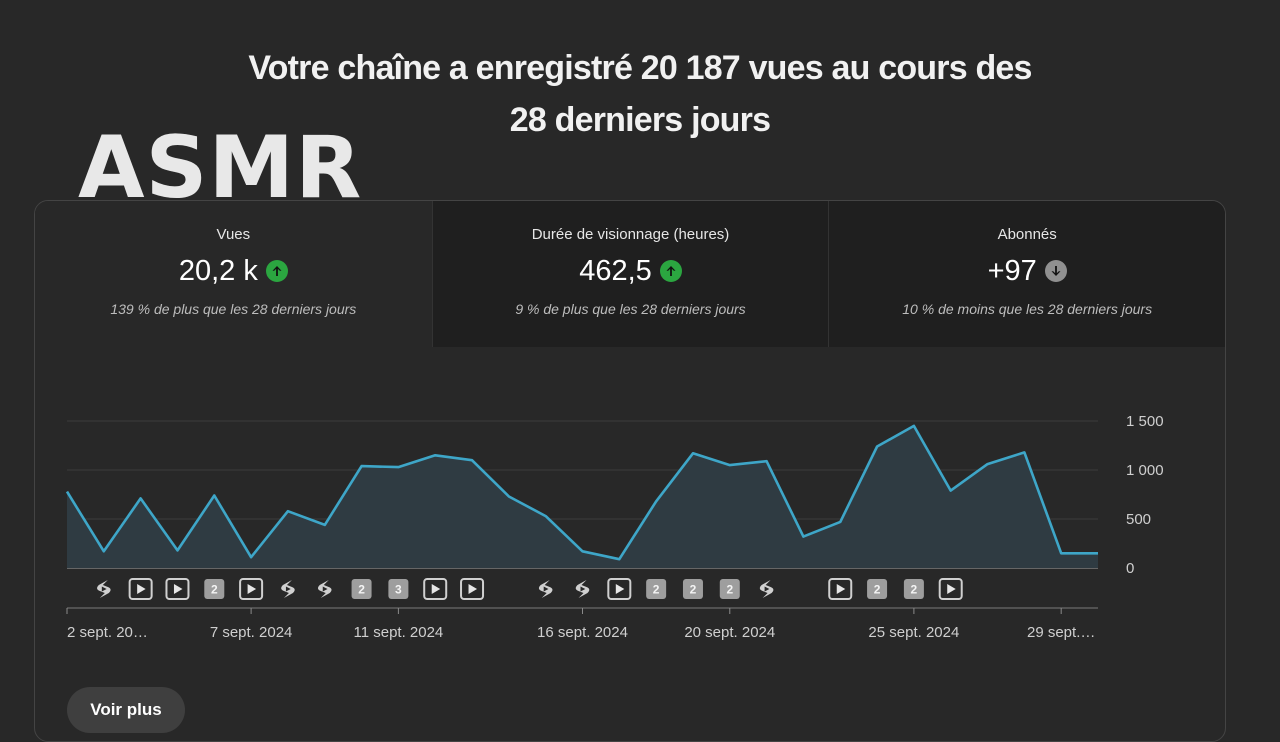 The width and height of the screenshot is (1280, 742). I want to click on tab-value: 462,5, so click(615, 270).